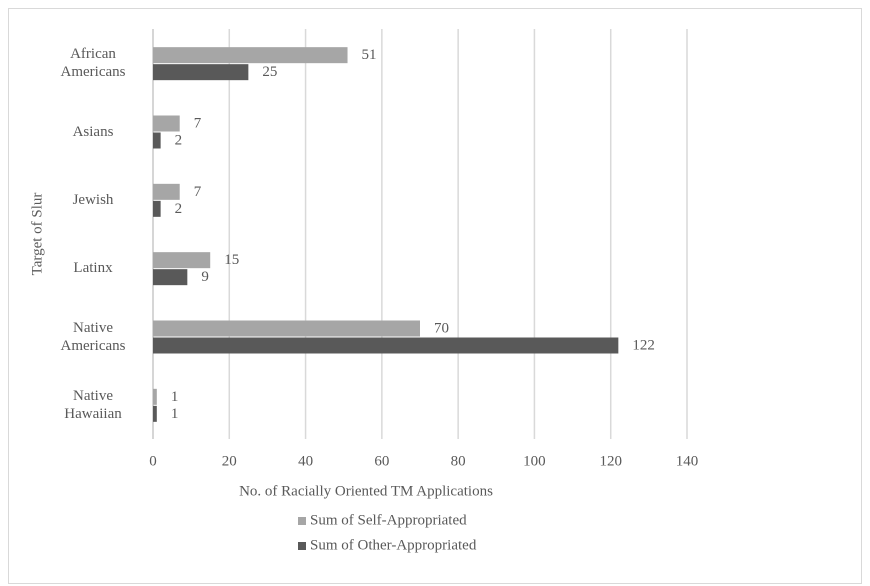  I want to click on y-tick-label: Latinx, so click(93, 268).